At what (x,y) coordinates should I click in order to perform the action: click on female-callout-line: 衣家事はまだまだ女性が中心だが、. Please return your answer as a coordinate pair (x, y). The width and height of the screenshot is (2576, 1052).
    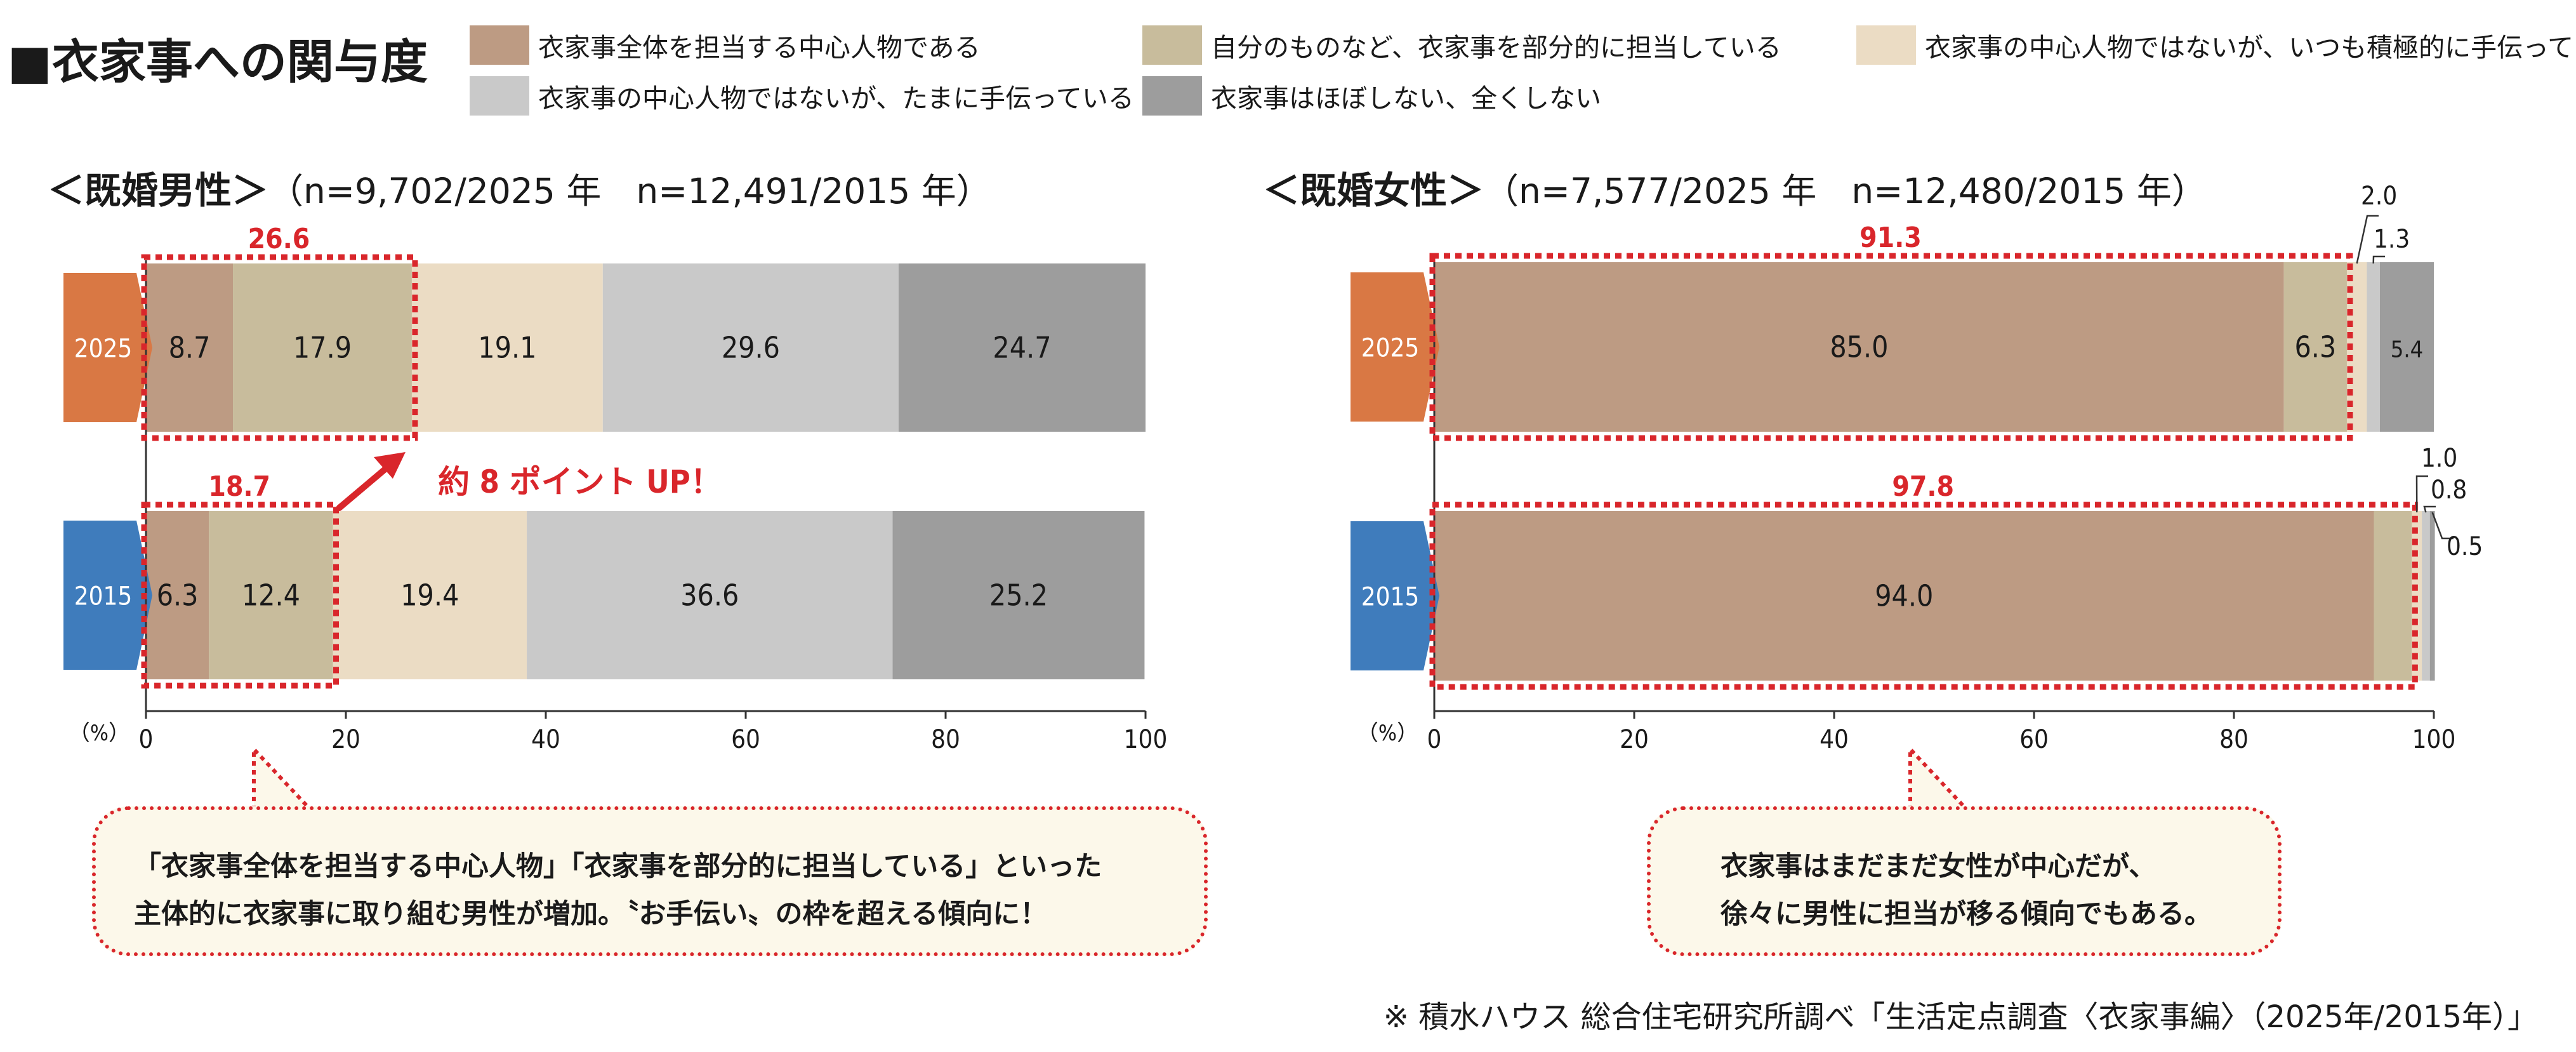
    Looking at the image, I should click on (1939, 867).